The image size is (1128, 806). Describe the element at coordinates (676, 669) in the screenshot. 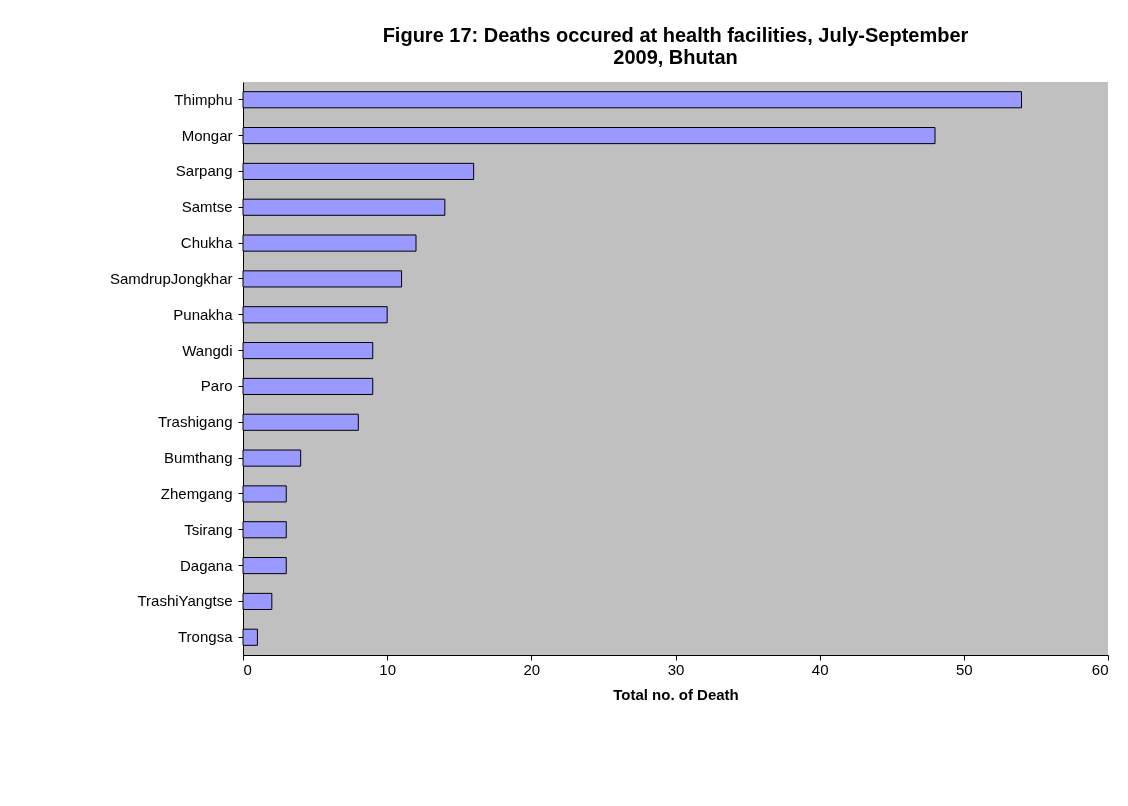

I see `x-tick-label: 30` at that location.